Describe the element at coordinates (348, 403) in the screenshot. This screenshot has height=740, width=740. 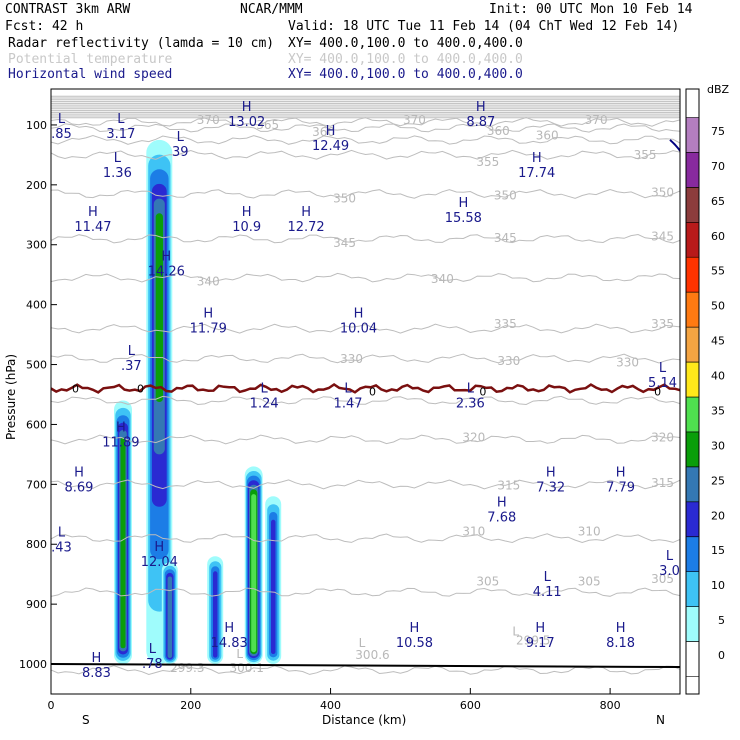
I see `wind-extremum-value: 1.47` at that location.